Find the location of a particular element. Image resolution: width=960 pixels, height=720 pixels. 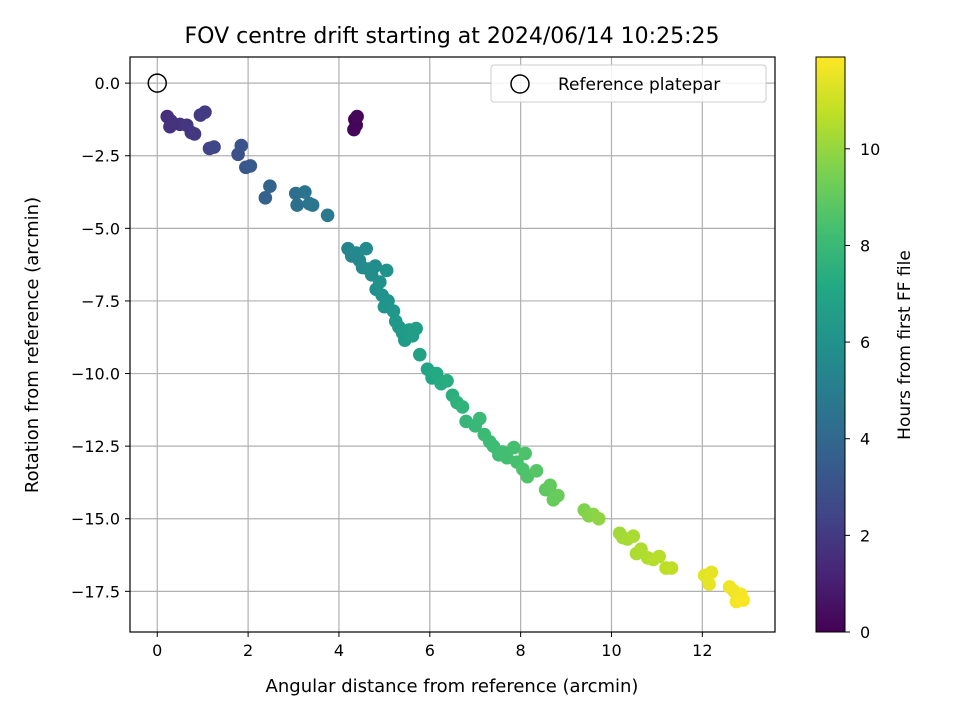

reference-platepar-marker is located at coordinates (157, 83).